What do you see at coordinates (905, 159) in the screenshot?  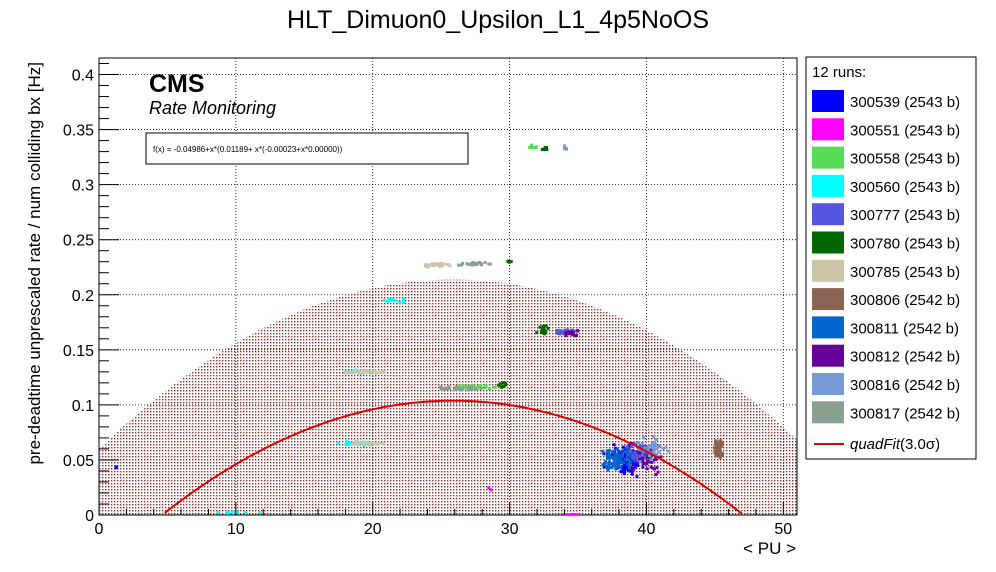 I see `legend-label: 300558 (2543 b)` at bounding box center [905, 159].